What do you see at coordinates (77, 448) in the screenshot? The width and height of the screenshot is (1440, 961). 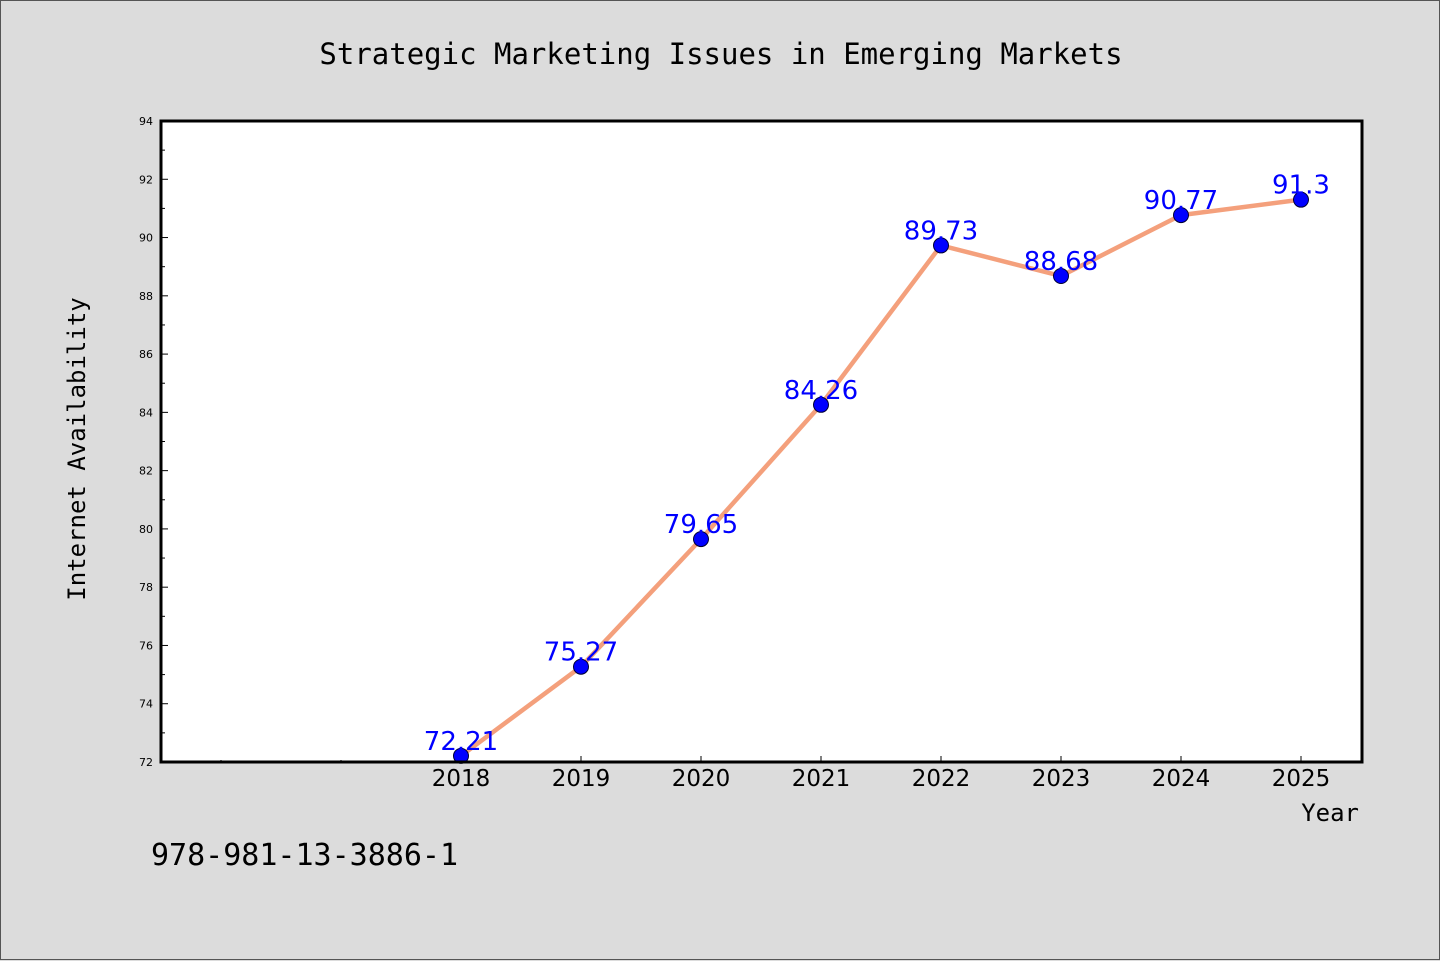 I see `y-axis-label: Internet Availability` at bounding box center [77, 448].